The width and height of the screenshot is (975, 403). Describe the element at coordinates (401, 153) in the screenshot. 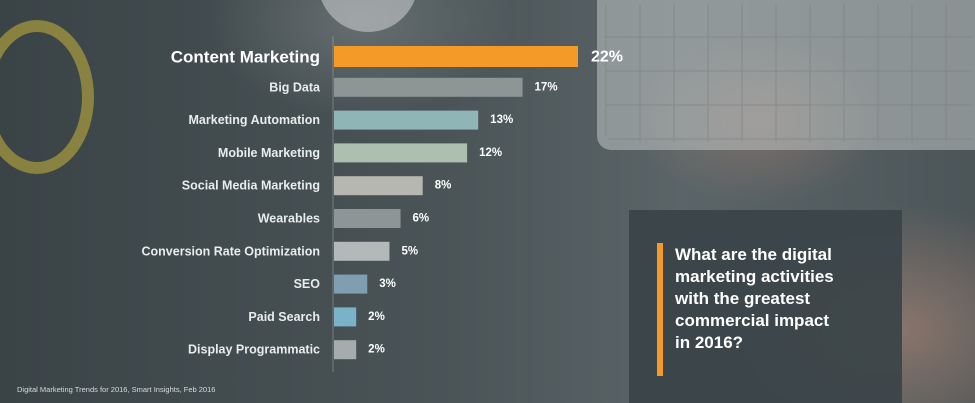

I see `bar-mobile-marketing` at that location.